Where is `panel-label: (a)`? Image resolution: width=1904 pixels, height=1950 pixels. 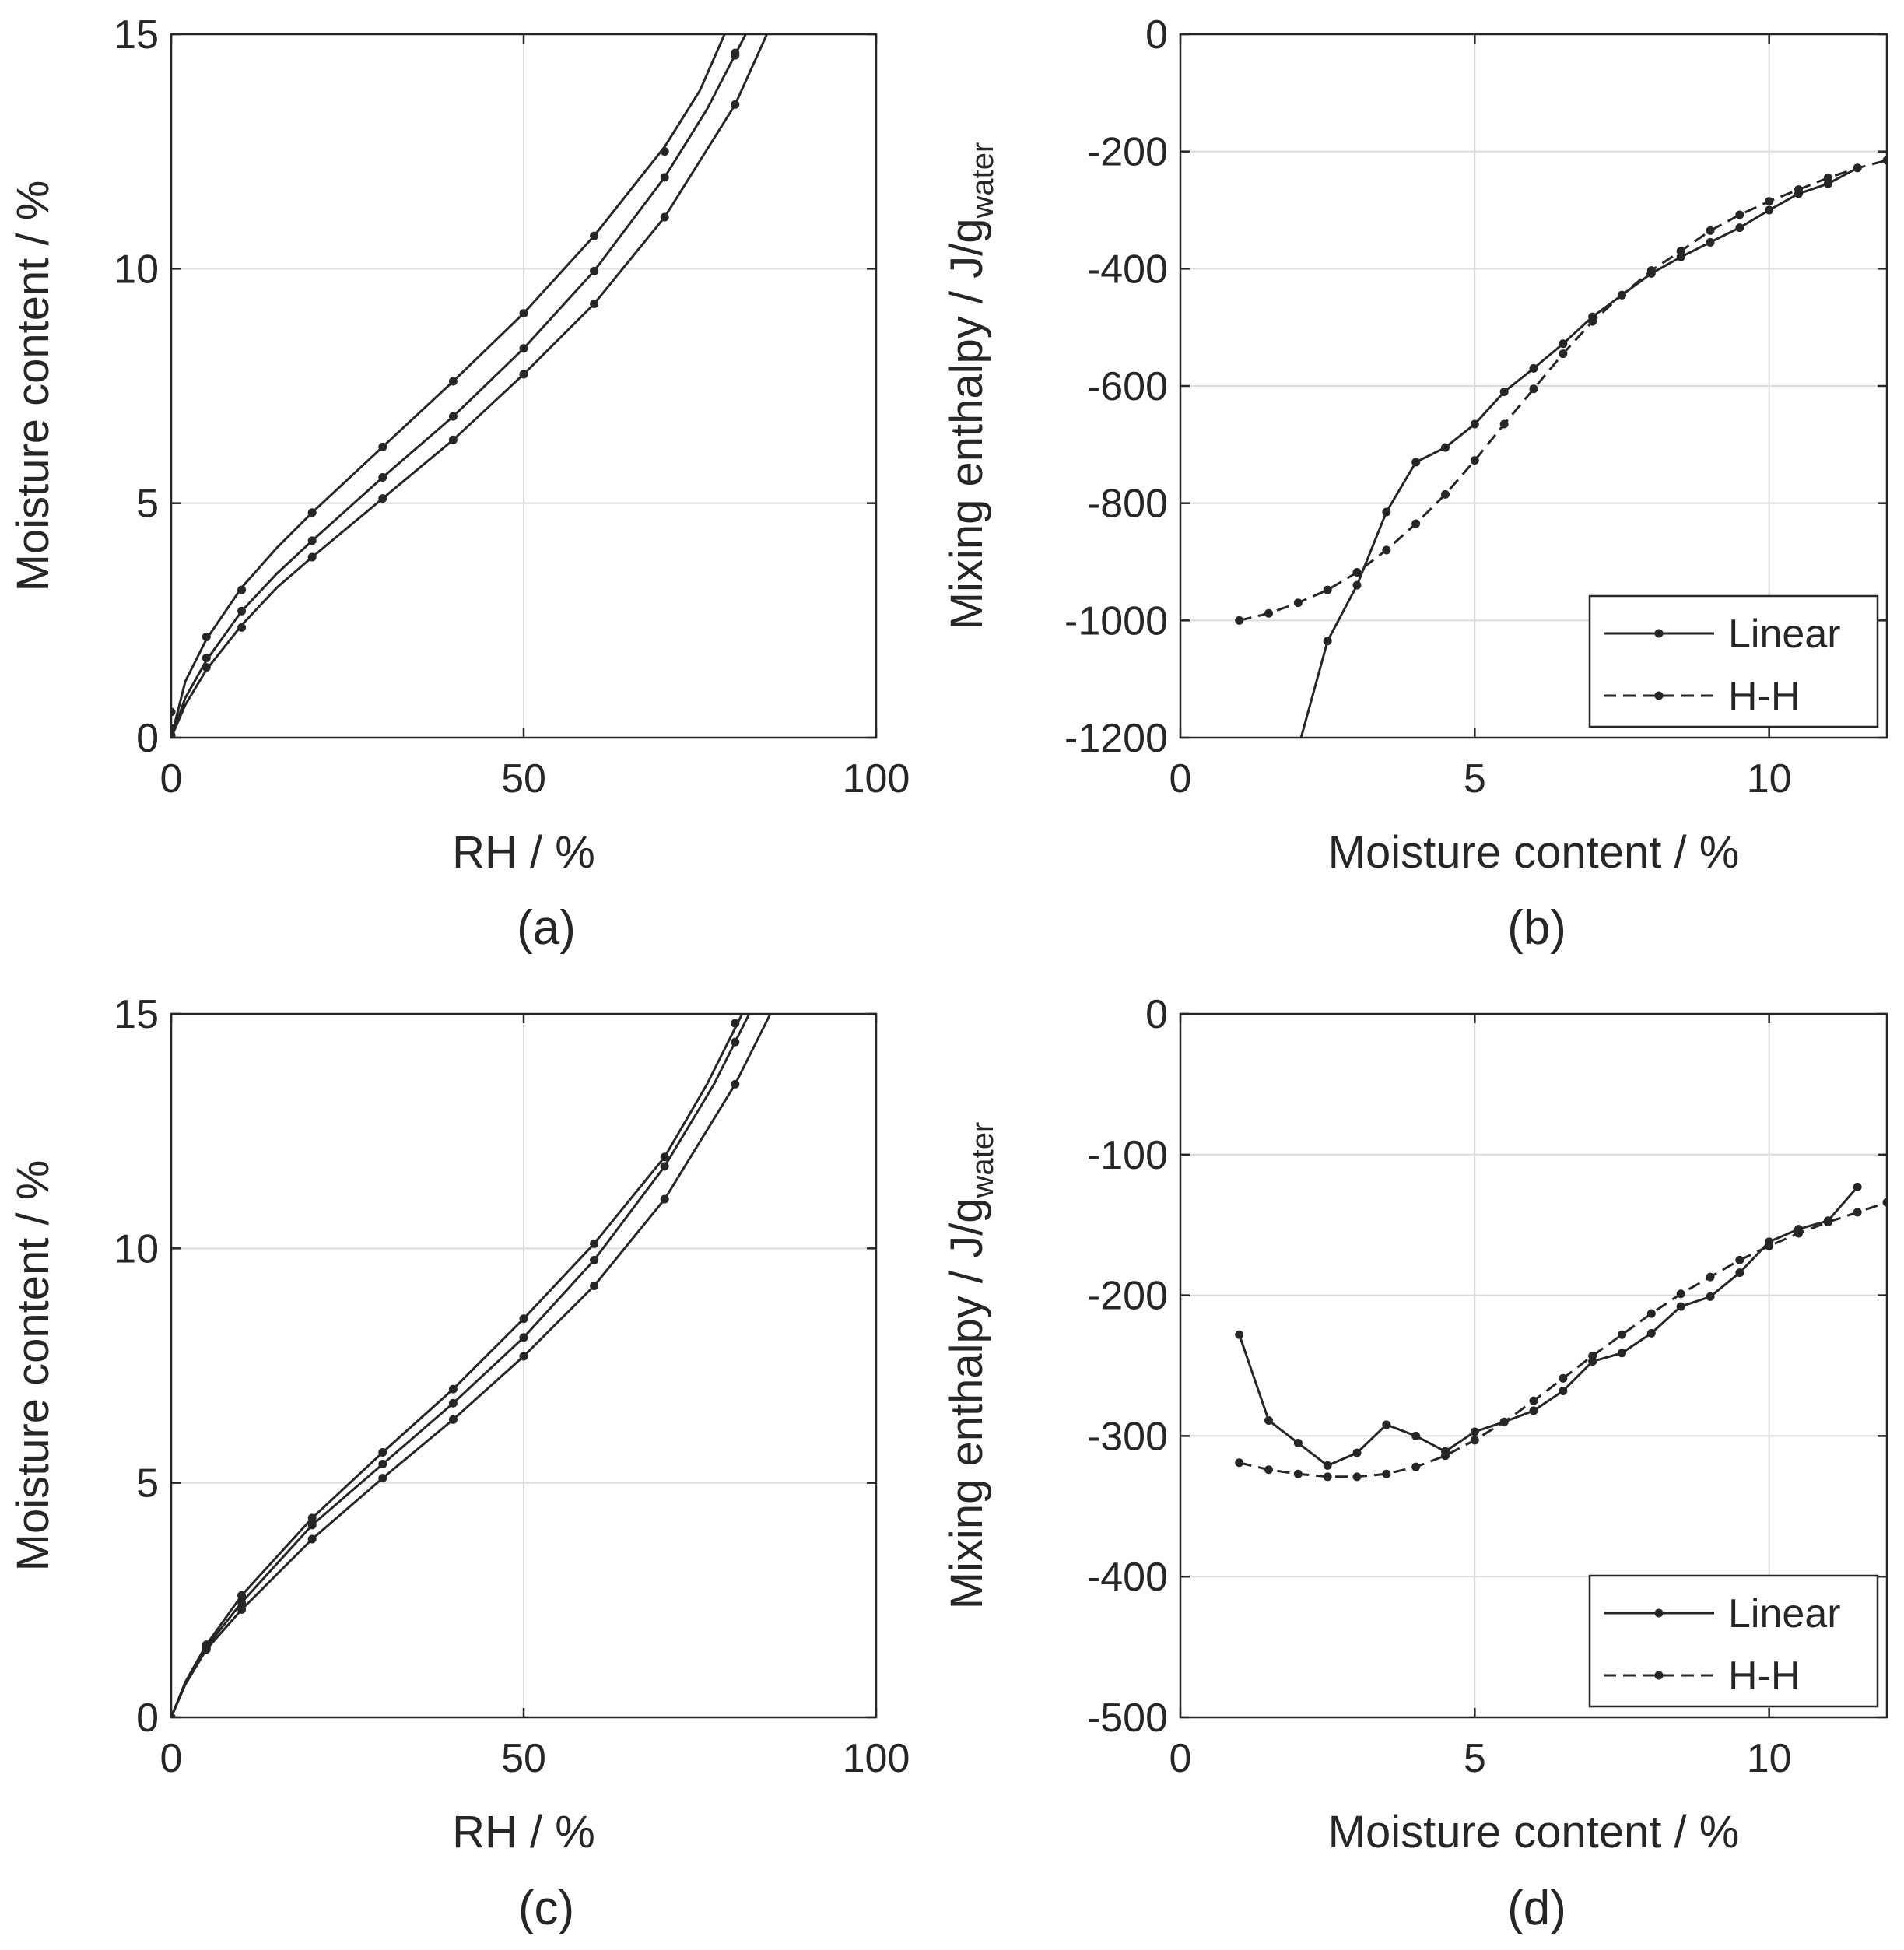 panel-label: (a) is located at coordinates (547, 928).